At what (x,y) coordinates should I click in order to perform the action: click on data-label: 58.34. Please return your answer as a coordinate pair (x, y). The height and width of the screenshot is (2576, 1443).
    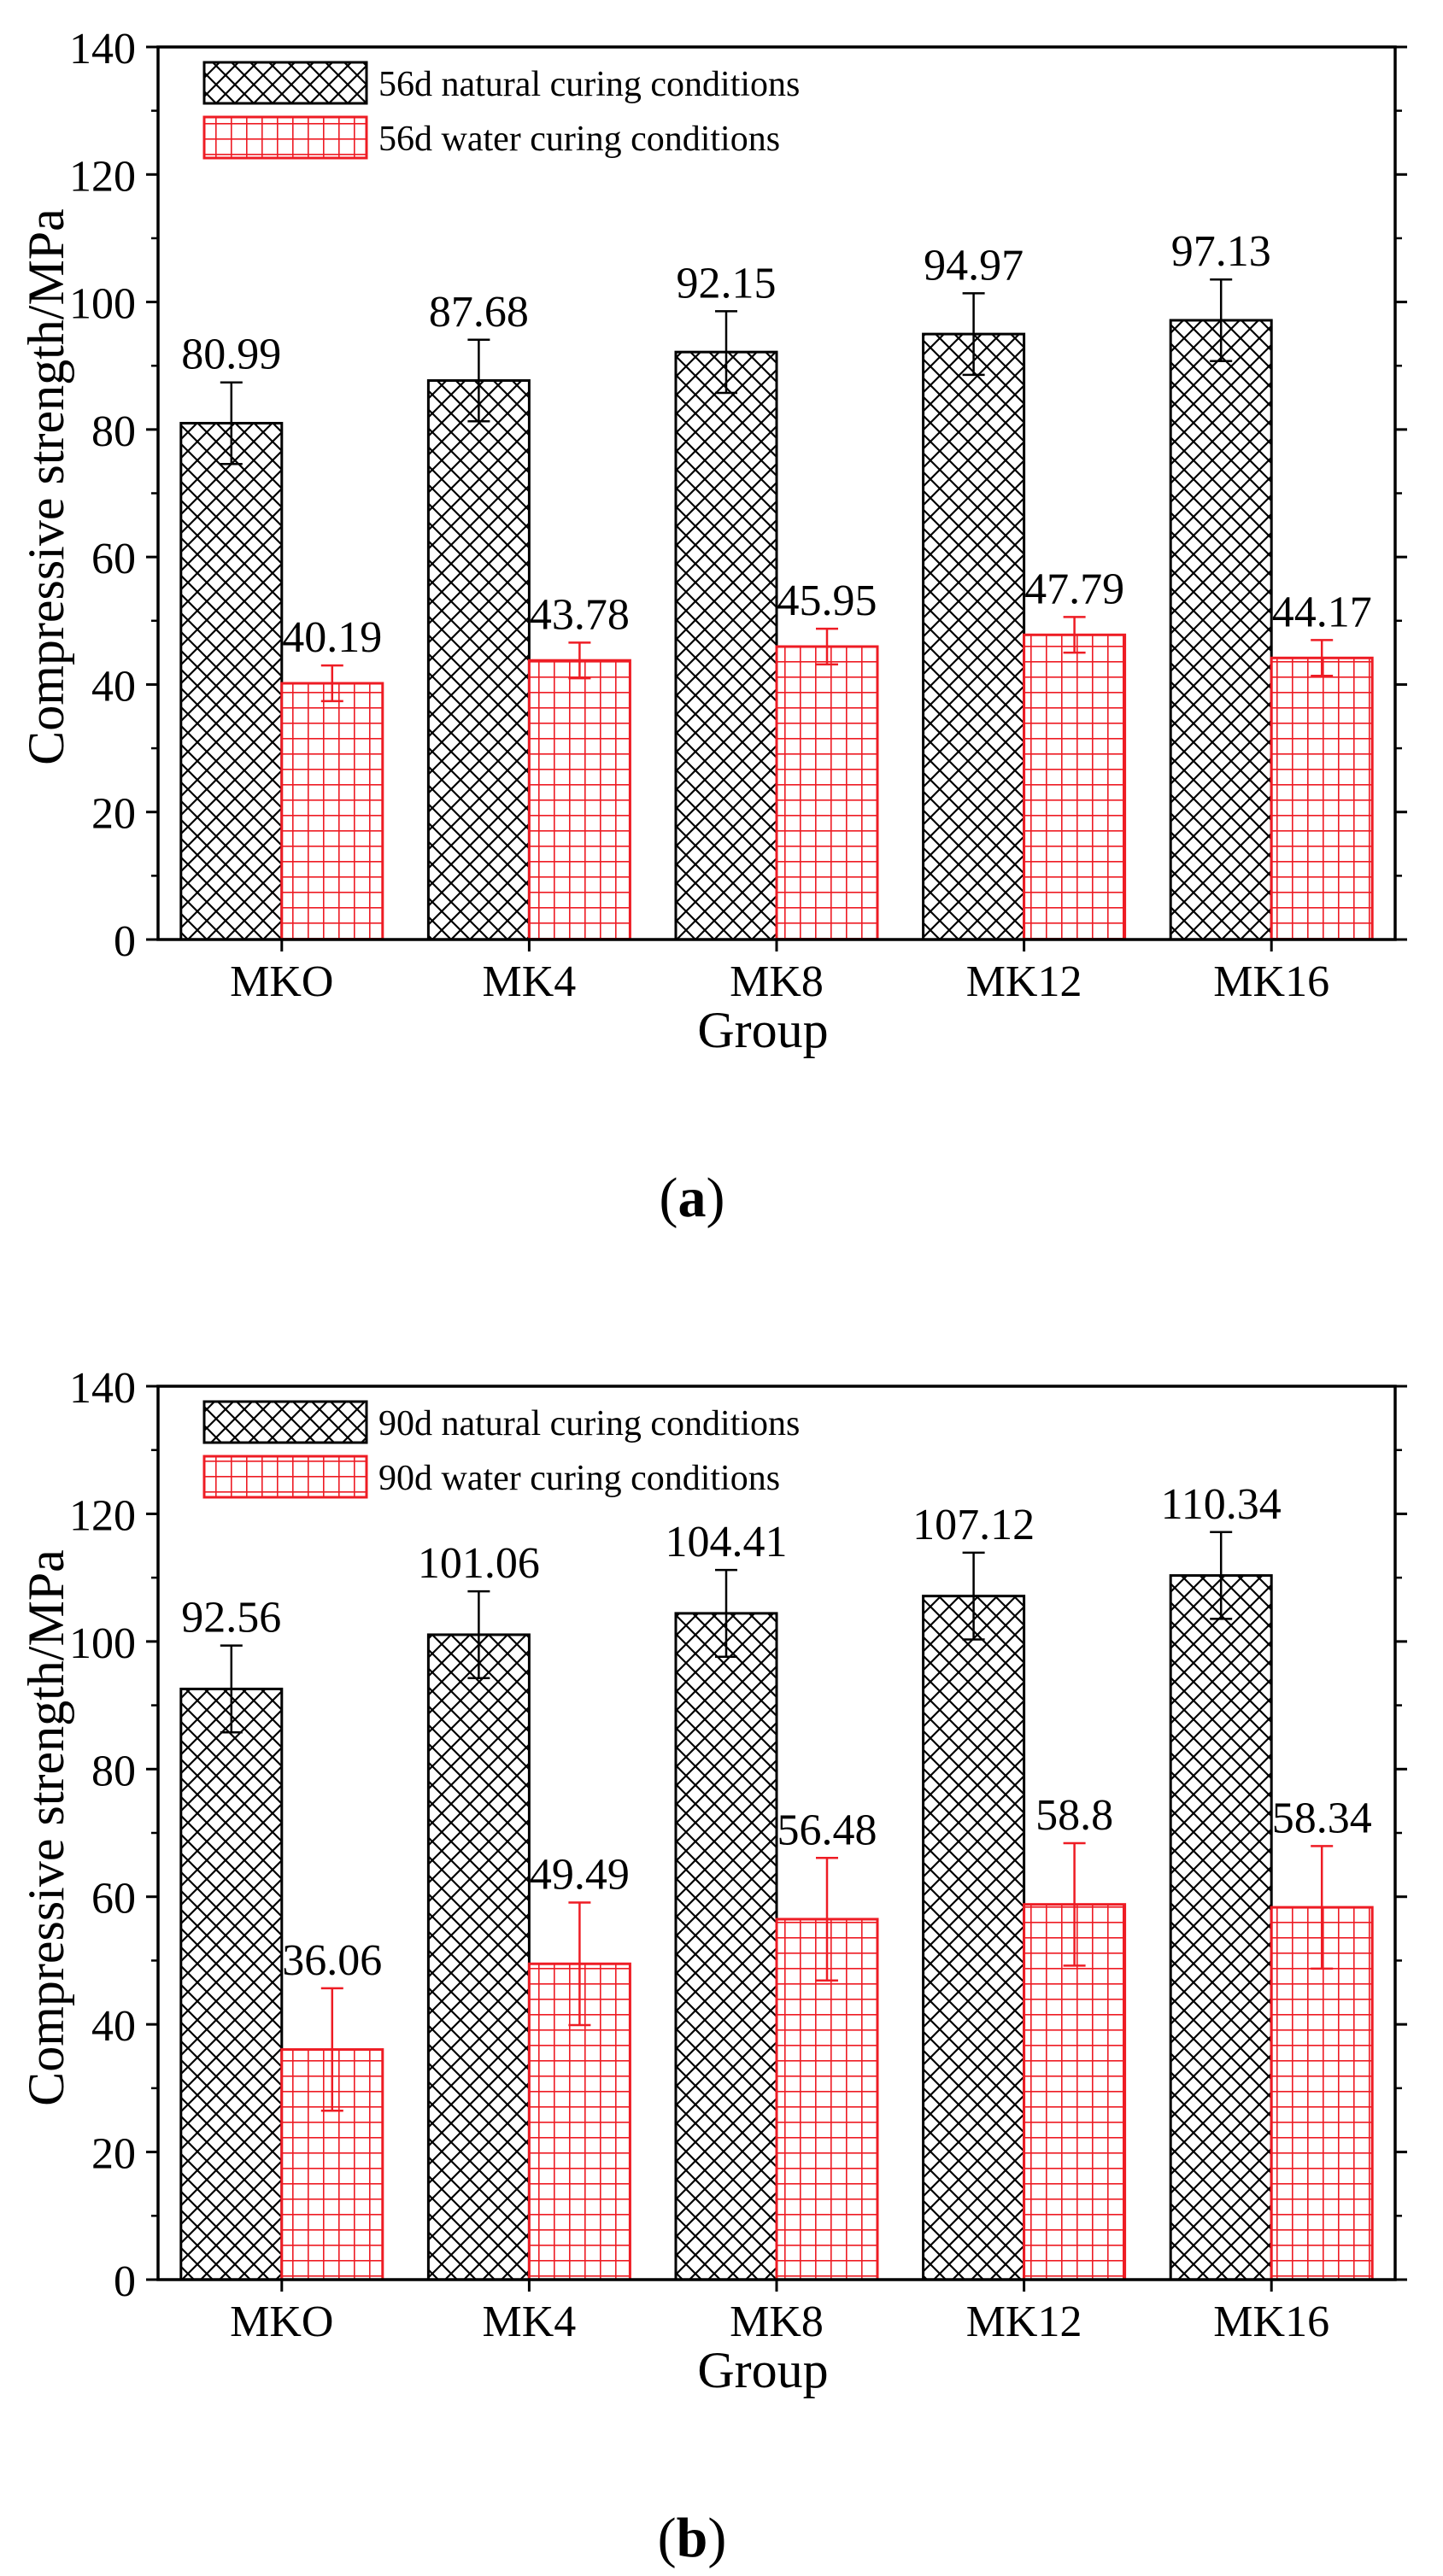
    Looking at the image, I should click on (1322, 1818).